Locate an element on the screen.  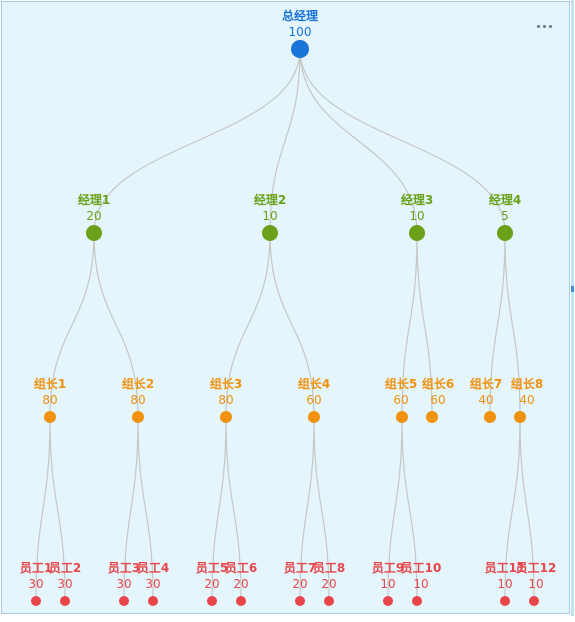
node-value: 60 is located at coordinates (313, 400).